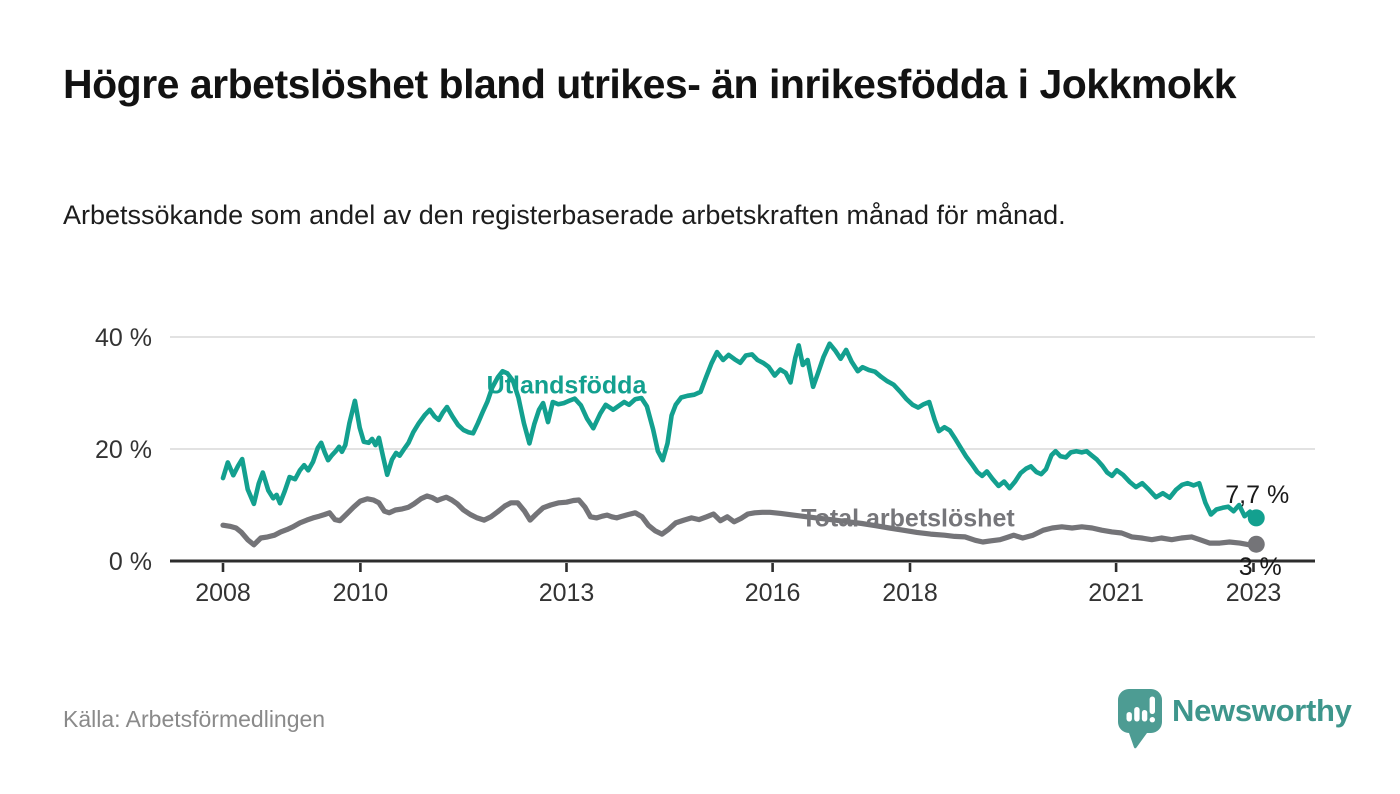 Image resolution: width=1400 pixels, height=794 pixels. What do you see at coordinates (1152, 709) in the screenshot?
I see `exclamation-glyph` at bounding box center [1152, 709].